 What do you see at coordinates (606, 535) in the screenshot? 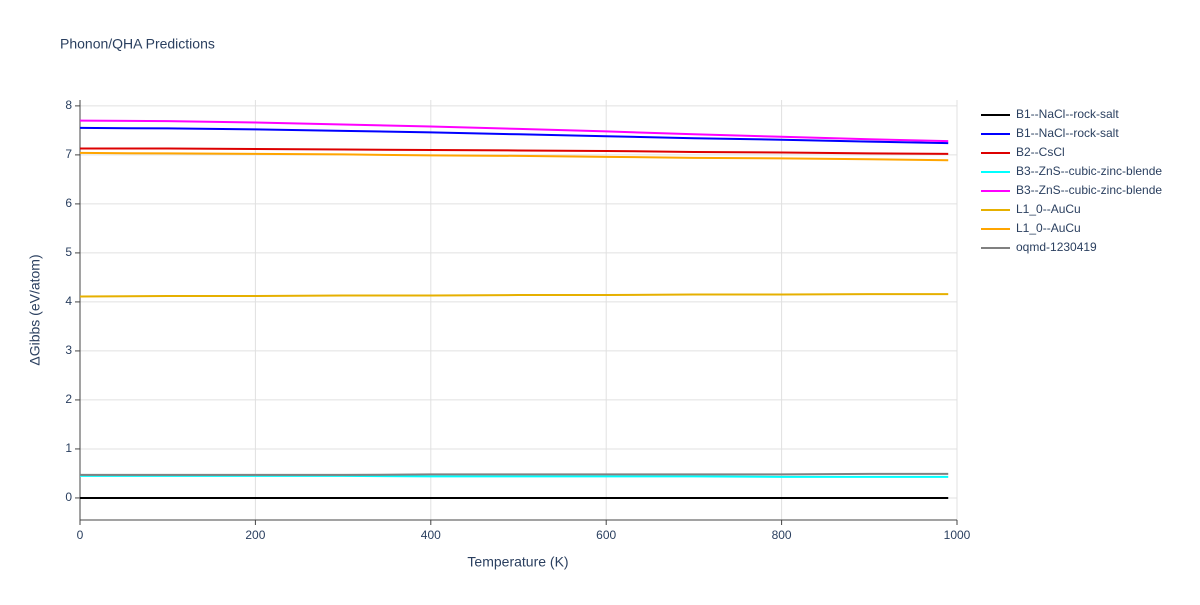
I see `x-tick-label: 600` at bounding box center [606, 535].